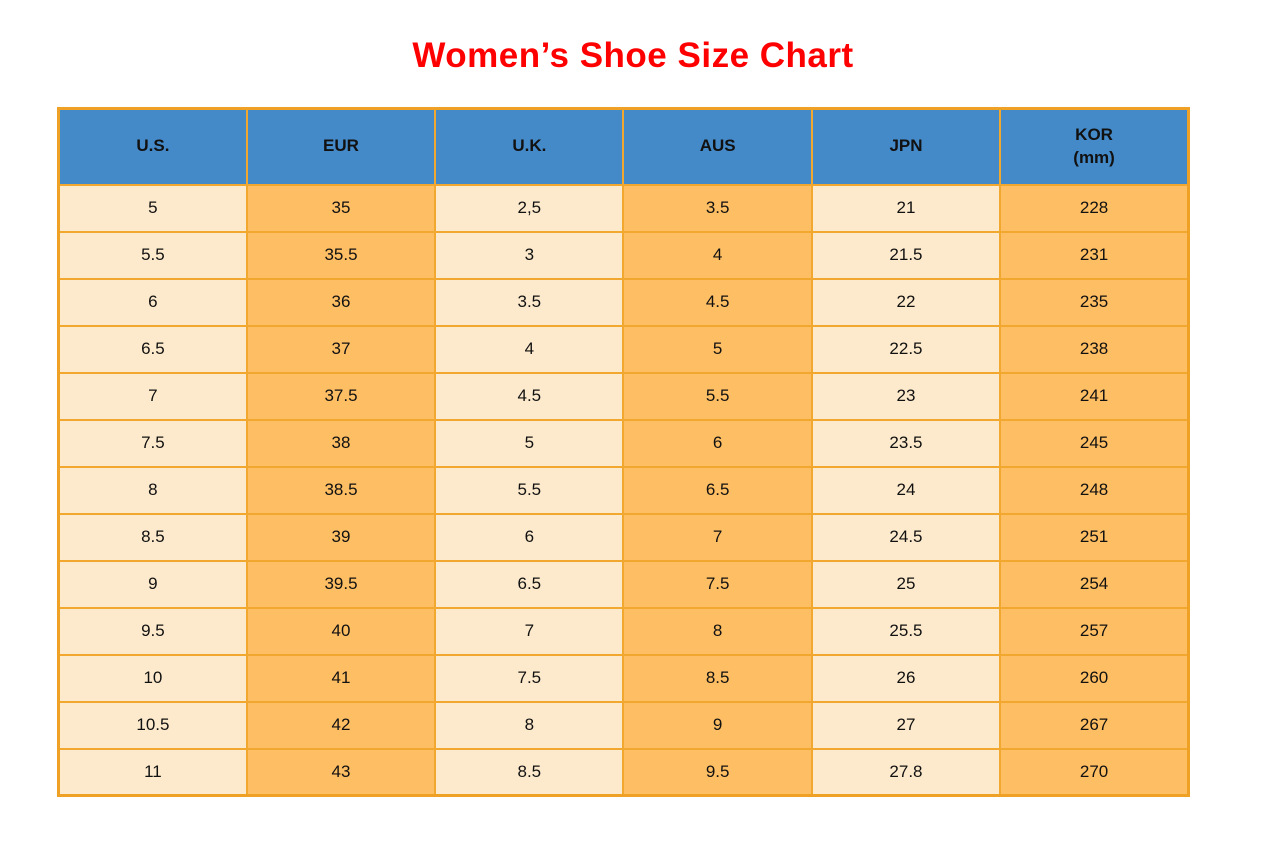 The width and height of the screenshot is (1266, 841). I want to click on table-row: 8.5 39 6 7 24.5 251, so click(623, 537).